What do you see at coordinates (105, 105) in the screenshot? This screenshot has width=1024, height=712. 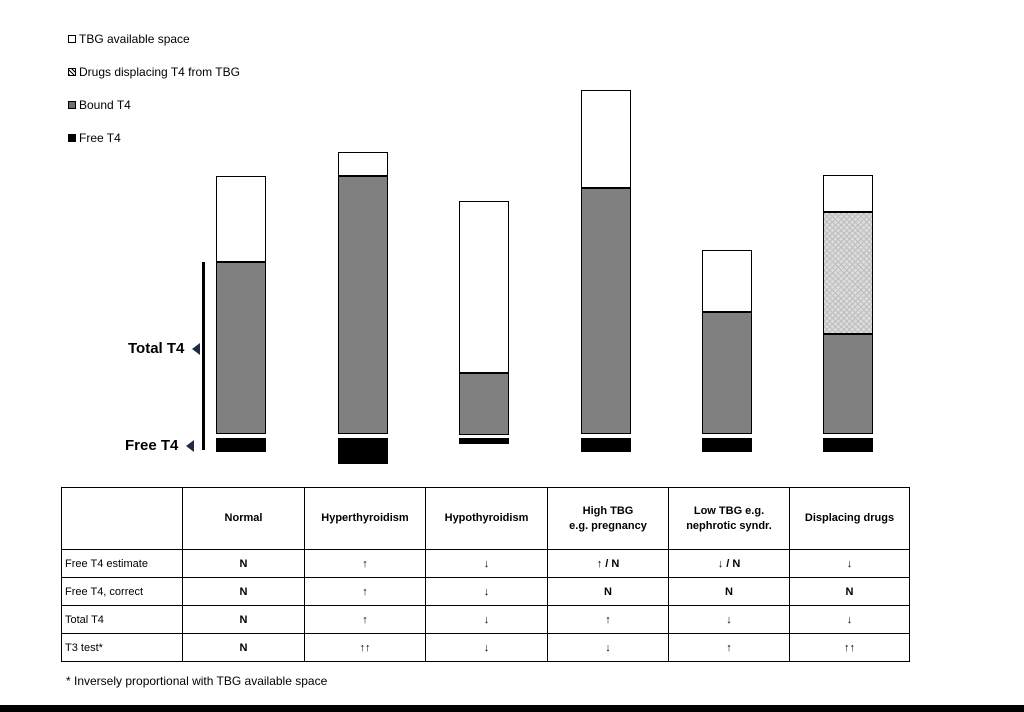 I see `legend-label: Bound T4` at bounding box center [105, 105].